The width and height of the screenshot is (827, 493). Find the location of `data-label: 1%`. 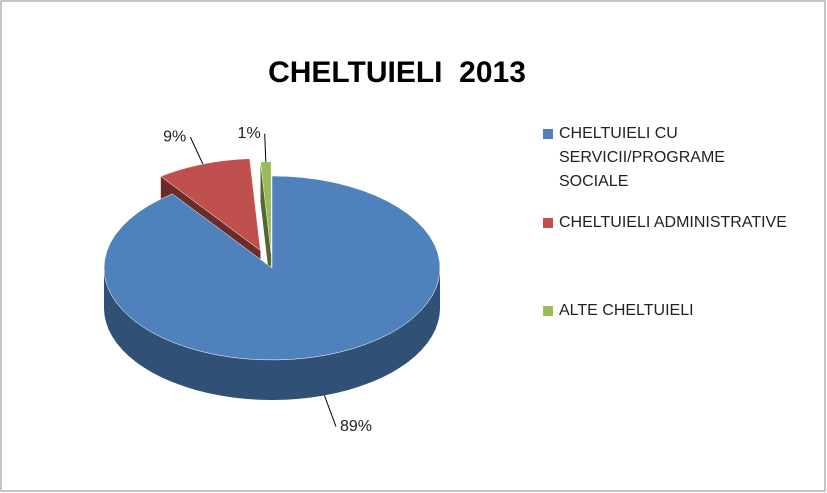

data-label: 1% is located at coordinates (249, 133).